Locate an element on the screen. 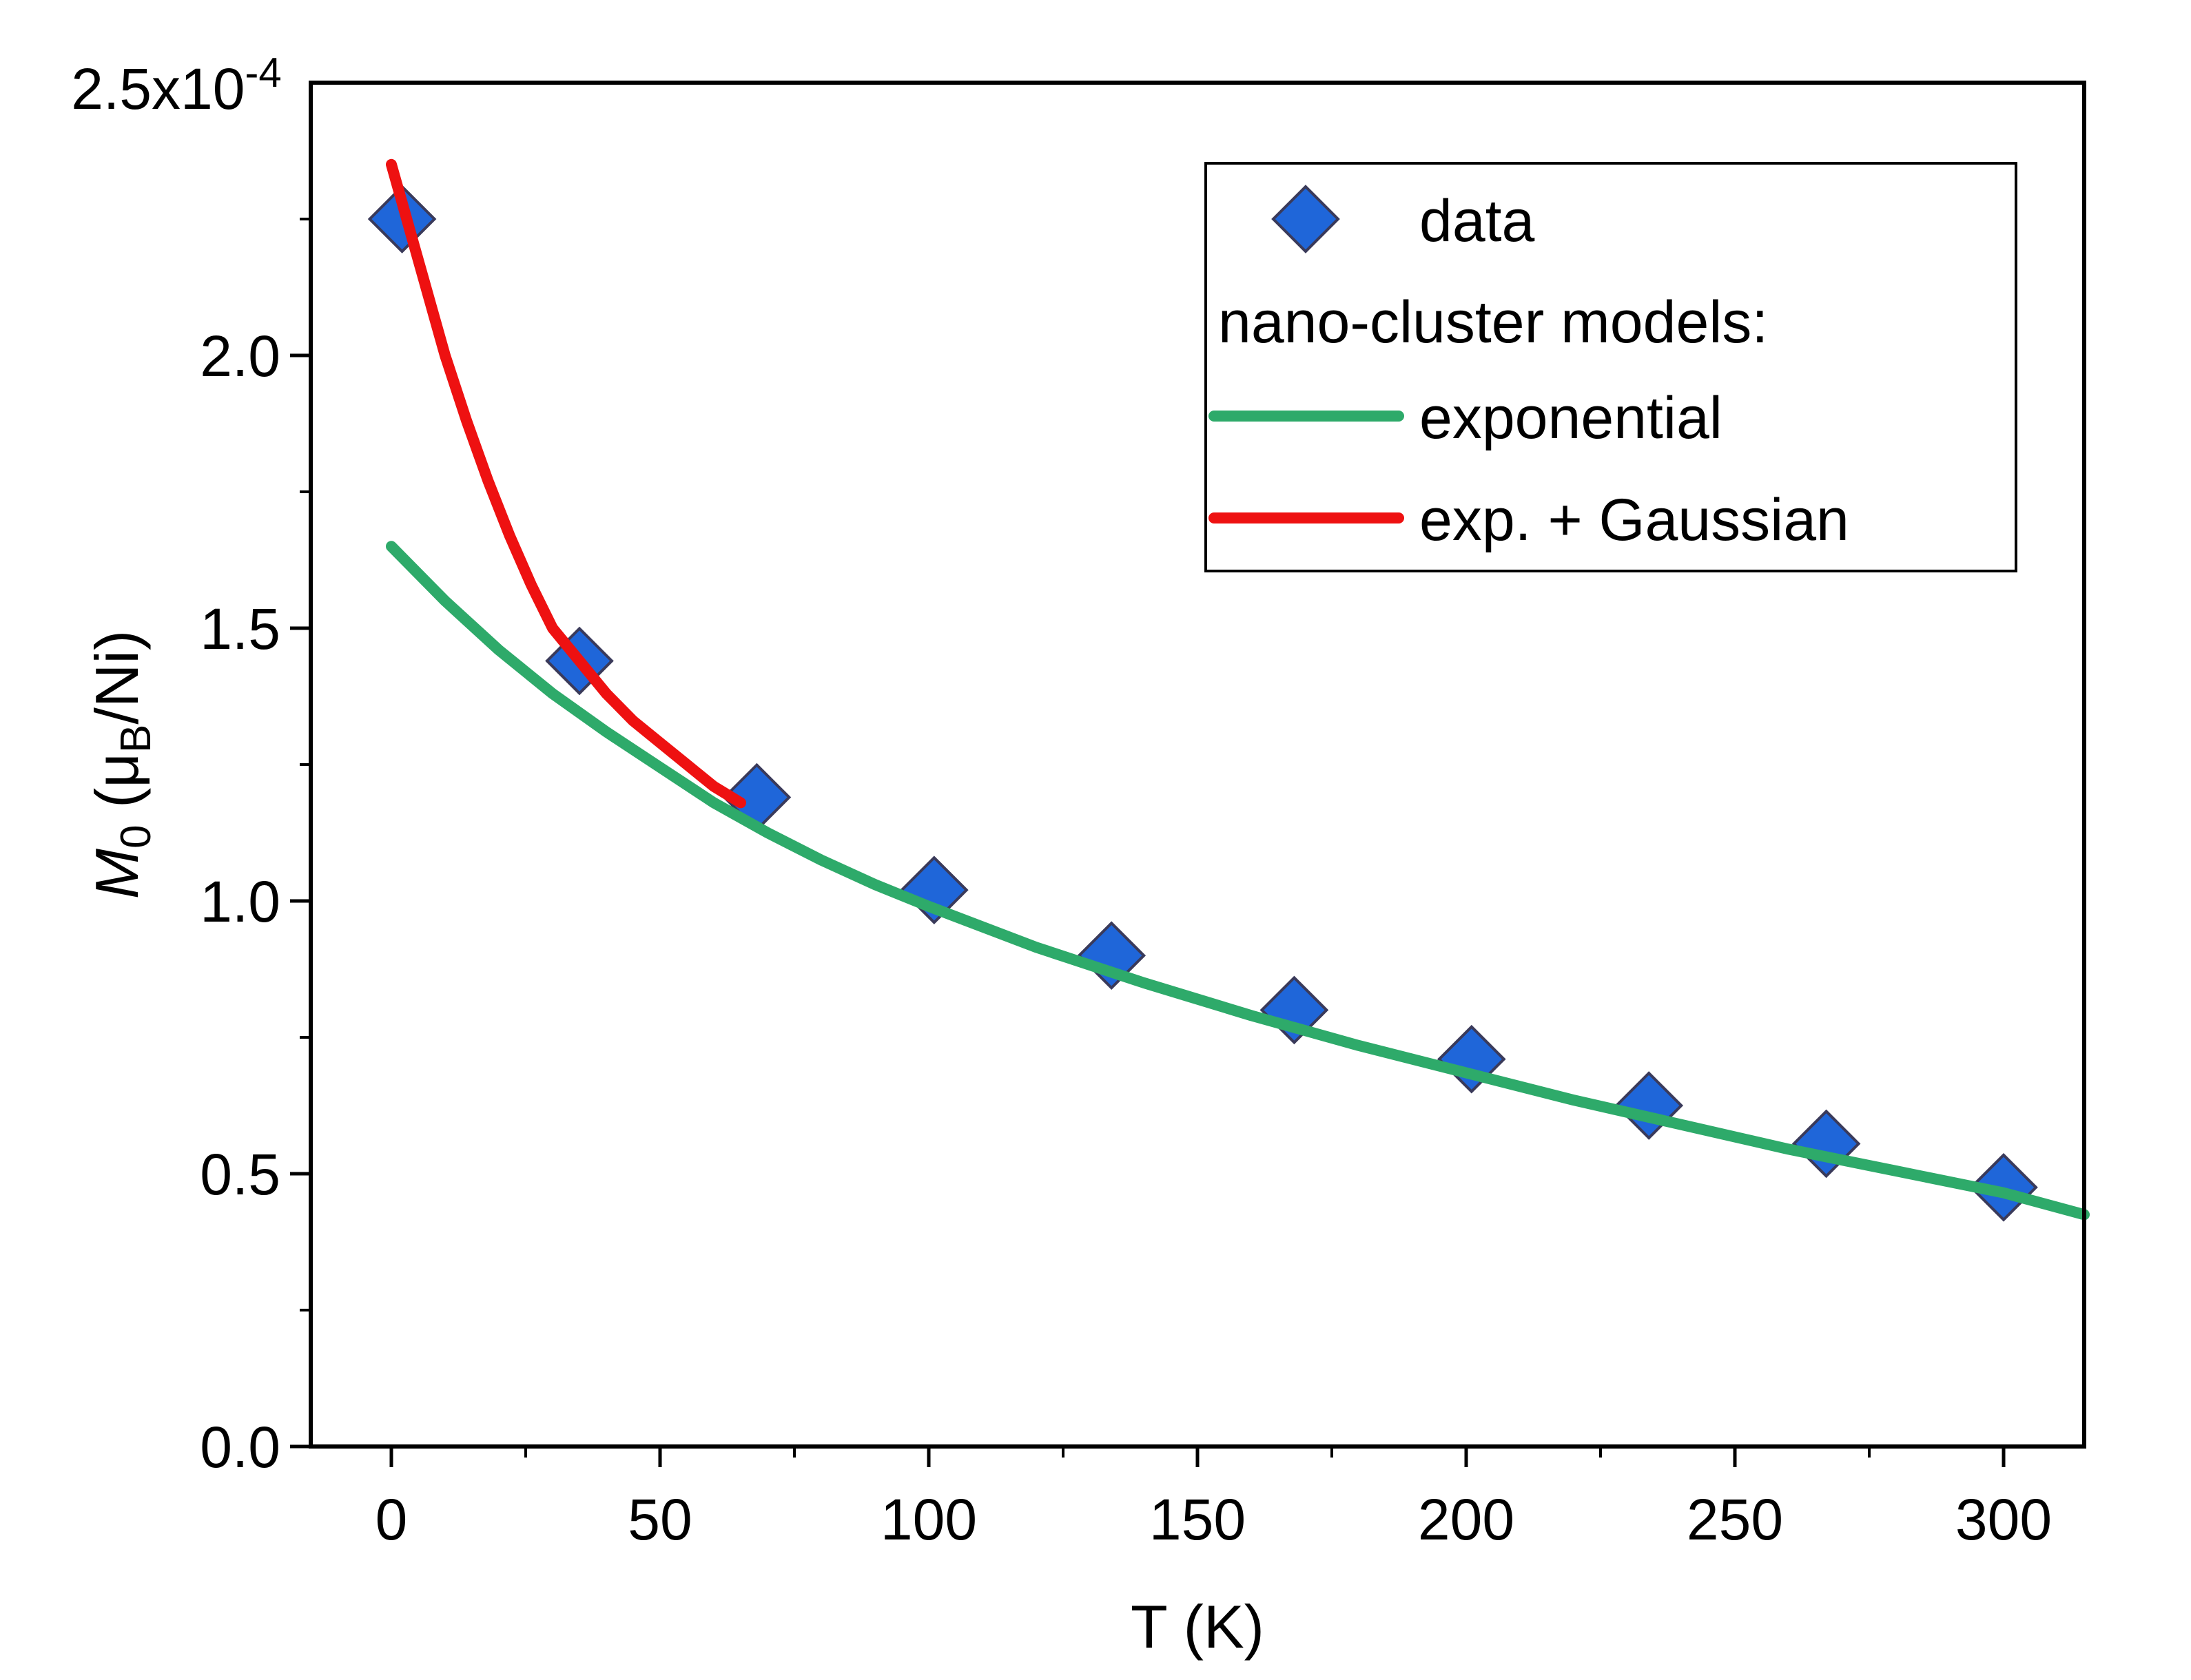 Image resolution: width=2191 pixels, height=1680 pixels. y-axis-title-unit-open: (μ is located at coordinates (117, 789).